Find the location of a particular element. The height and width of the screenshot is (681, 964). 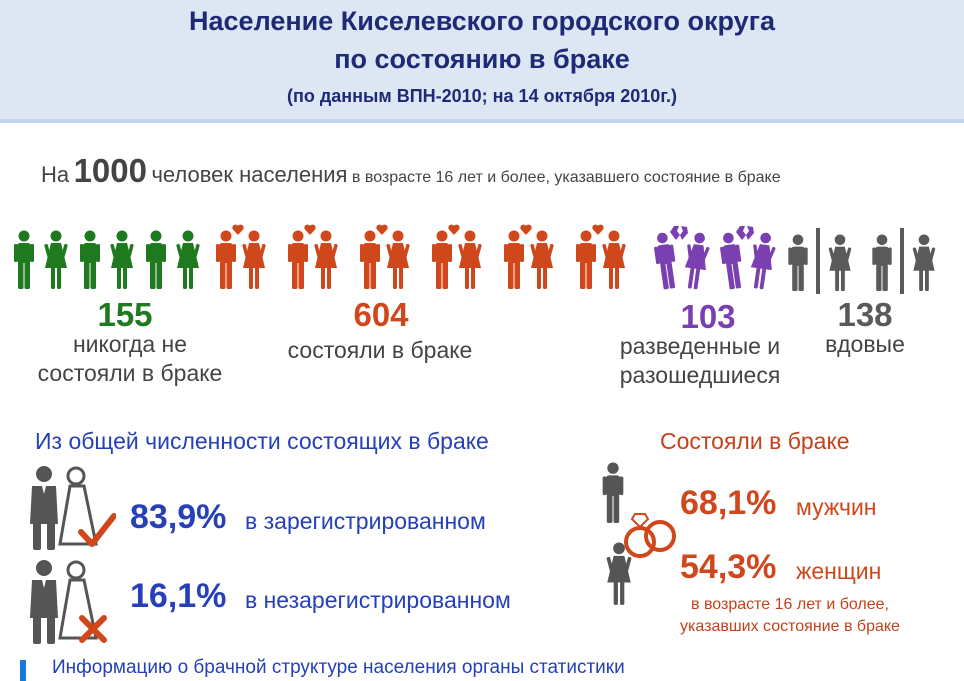

divorced-value: 103 is located at coordinates (708, 316).